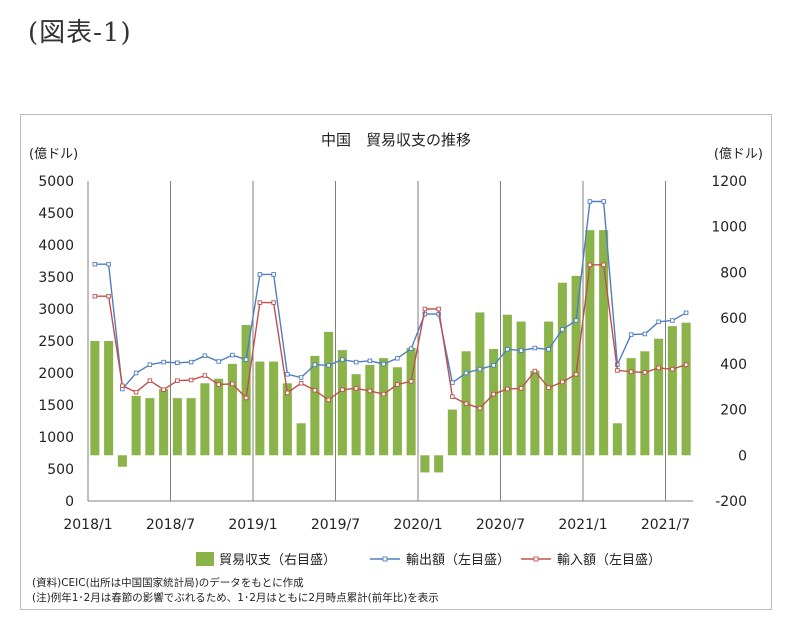 The width and height of the screenshot is (796, 630). Describe the element at coordinates (452, 382) in the screenshot. I see `point-exports-2020/3` at that location.